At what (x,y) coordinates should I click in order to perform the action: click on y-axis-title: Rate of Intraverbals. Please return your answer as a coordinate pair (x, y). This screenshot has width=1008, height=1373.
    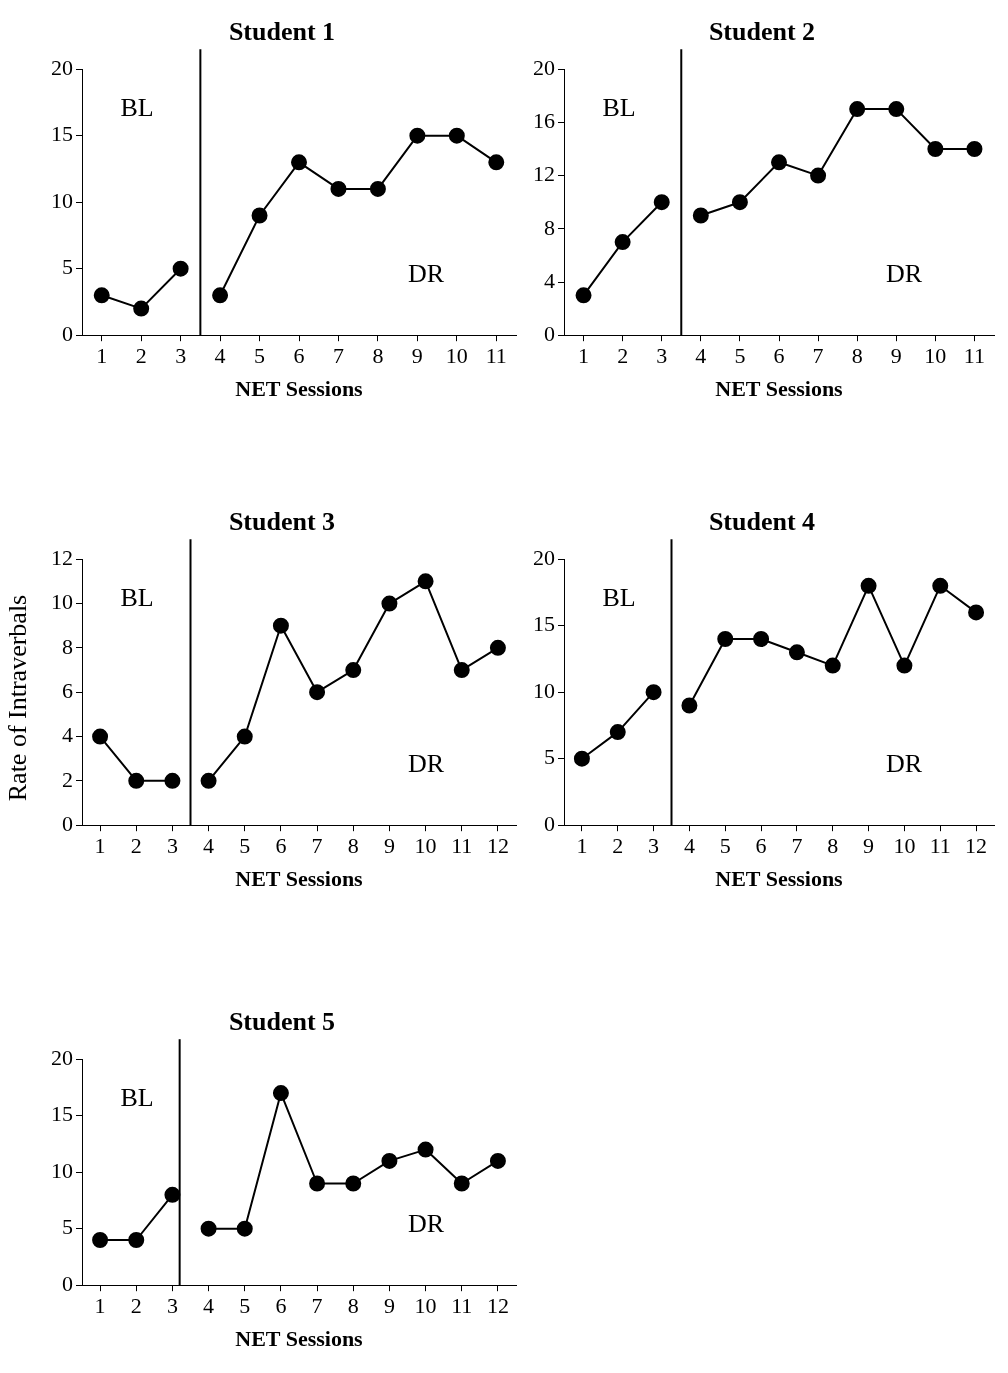
    Looking at the image, I should click on (17, 698).